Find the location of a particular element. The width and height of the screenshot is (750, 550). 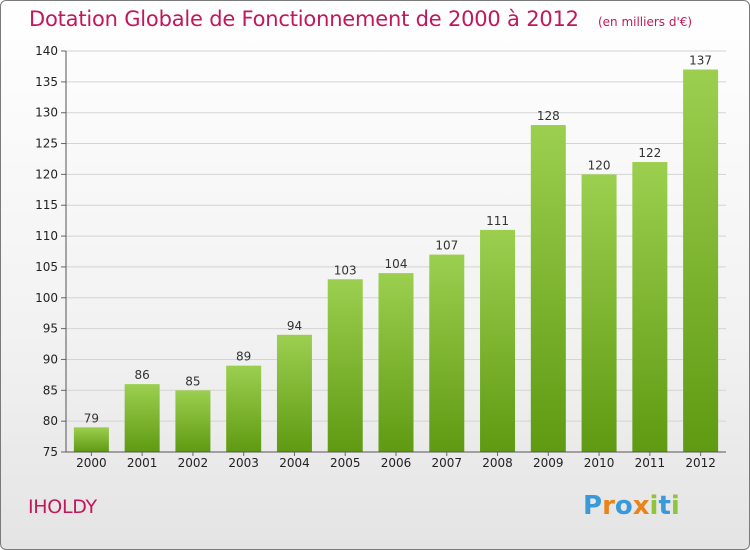

bar-2004 is located at coordinates (294, 393).